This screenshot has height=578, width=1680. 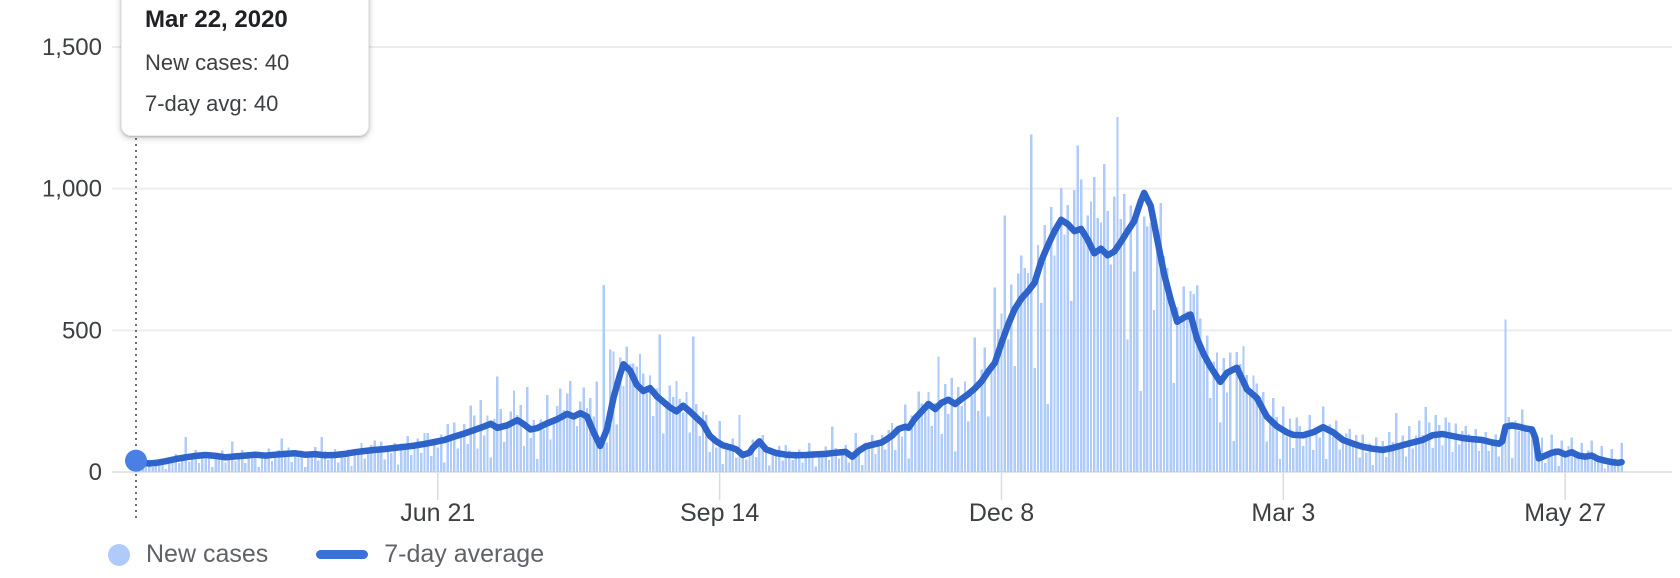 I want to click on chart-legend: New cases 7-day average, so click(x=326, y=554).